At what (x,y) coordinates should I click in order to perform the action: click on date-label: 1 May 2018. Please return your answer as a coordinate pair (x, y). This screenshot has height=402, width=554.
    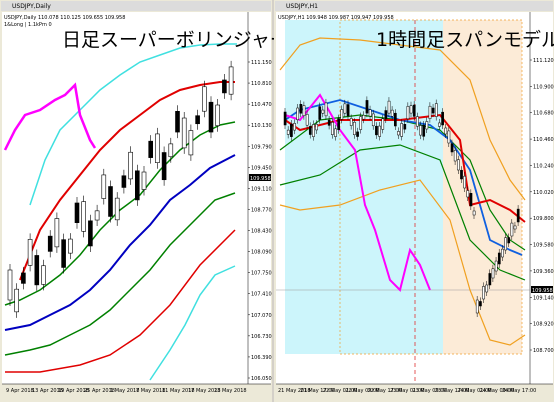
    Looking at the image, I should click on (124, 391).